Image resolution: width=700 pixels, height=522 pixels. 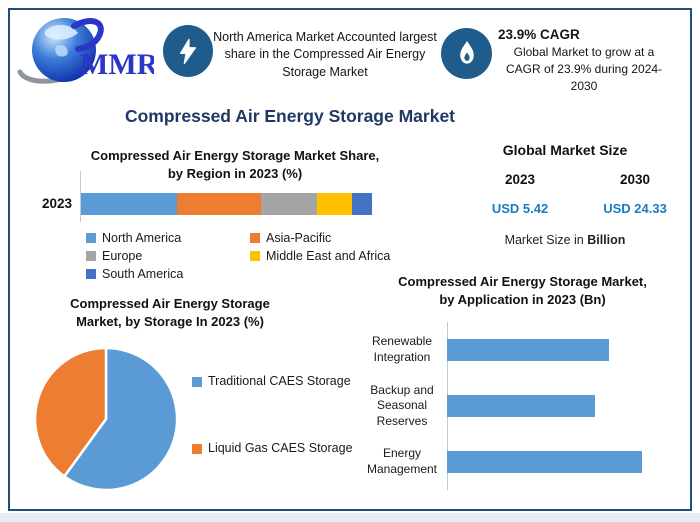 I want to click on mmr-logo: MMR, so click(x=85, y=51).